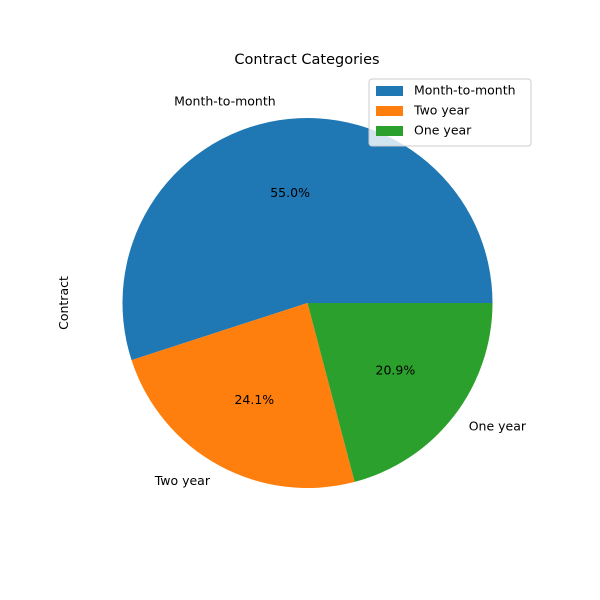 Image resolution: width=600 pixels, height=600 pixels. Describe the element at coordinates (389, 131) in the screenshot. I see `legend-swatch-one-year` at that location.